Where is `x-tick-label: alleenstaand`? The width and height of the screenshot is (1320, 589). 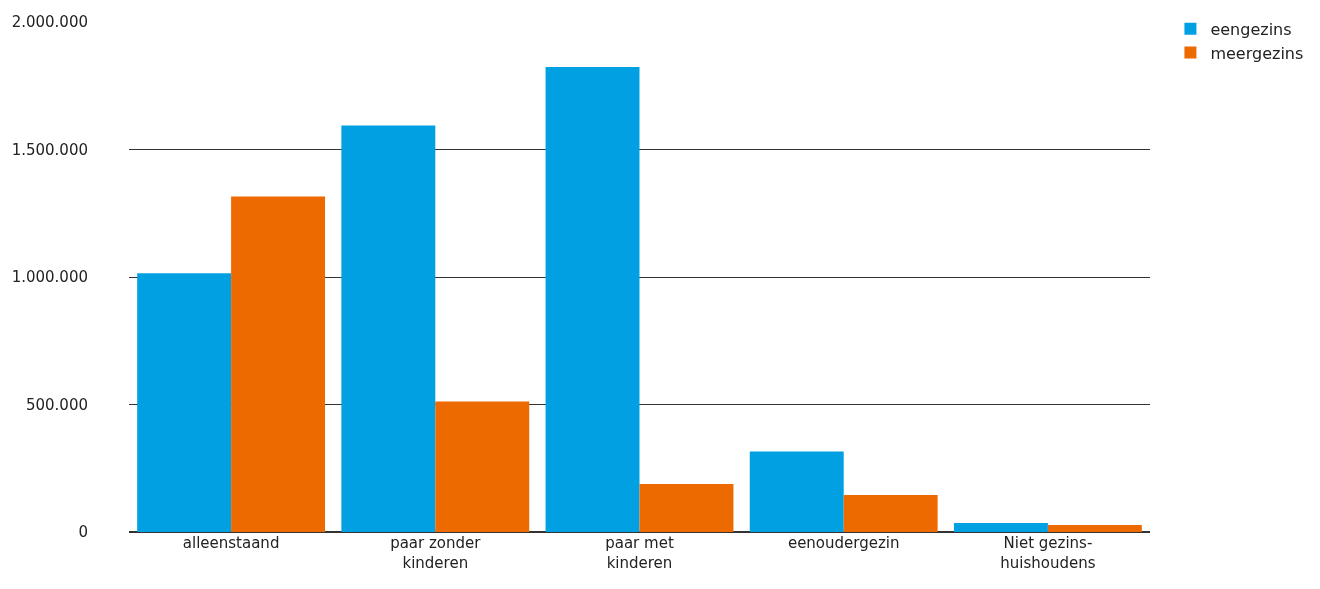
x-tick-label: alleenstaand is located at coordinates (231, 543).